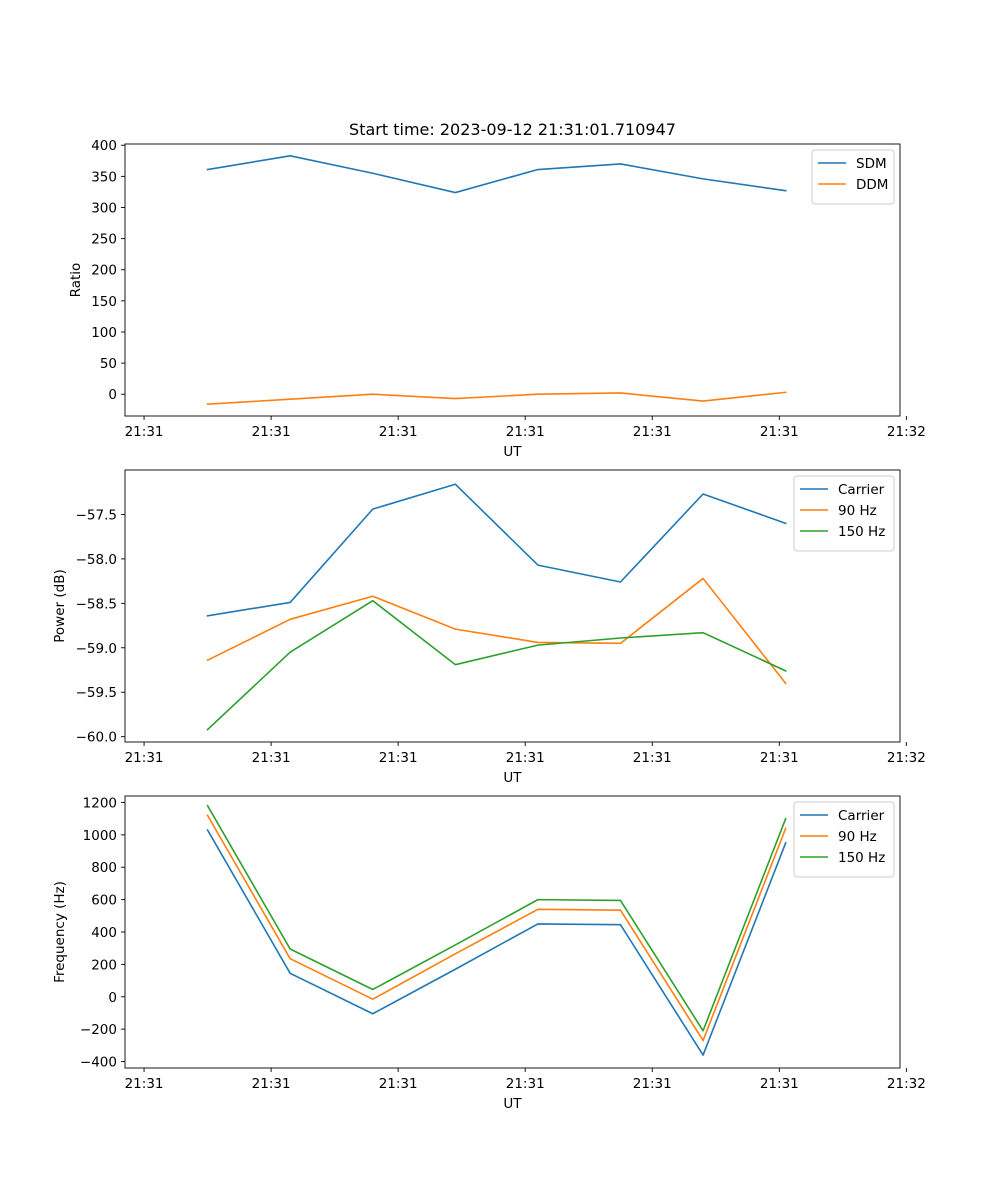 The image size is (1000, 1200). What do you see at coordinates (96, 693) in the screenshot?
I see `power-ytick-label: −59.5` at bounding box center [96, 693].